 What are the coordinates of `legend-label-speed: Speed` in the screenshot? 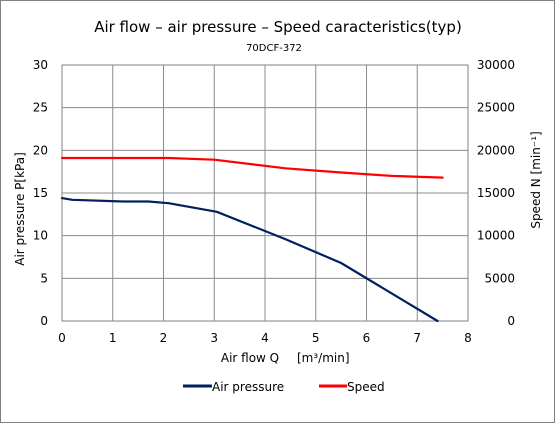 It's located at (366, 387).